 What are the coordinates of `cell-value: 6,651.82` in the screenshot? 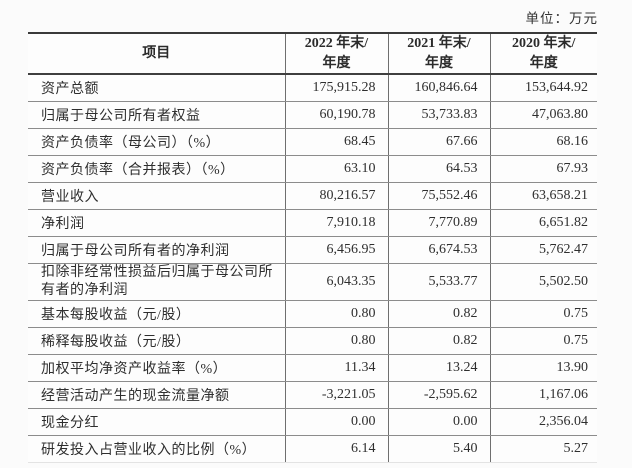 It's located at (543, 223).